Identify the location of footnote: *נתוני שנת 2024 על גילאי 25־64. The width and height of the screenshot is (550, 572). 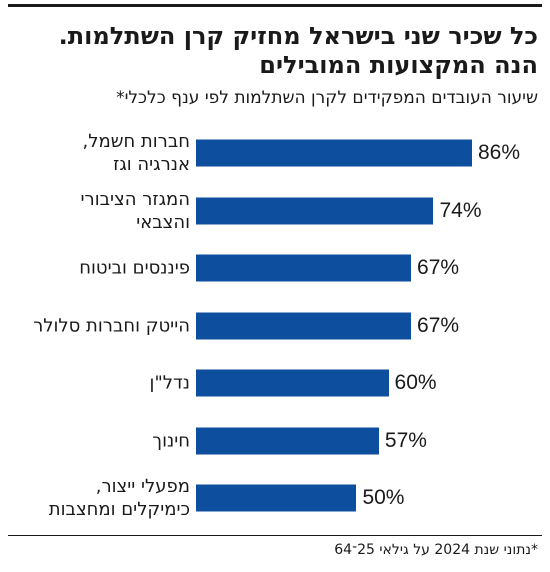
(436, 550).